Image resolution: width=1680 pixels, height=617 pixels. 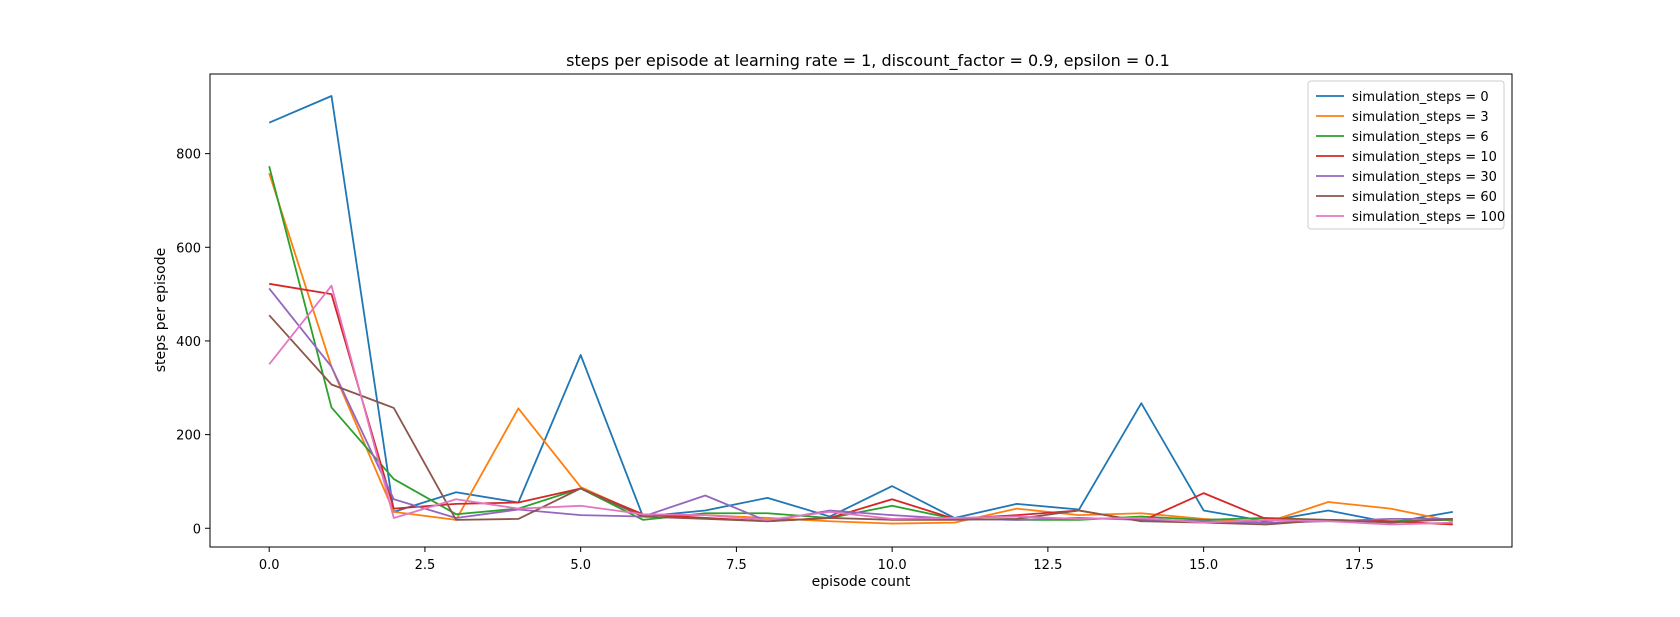 What do you see at coordinates (580, 565) in the screenshot?
I see `x-tick-label: 5.0` at bounding box center [580, 565].